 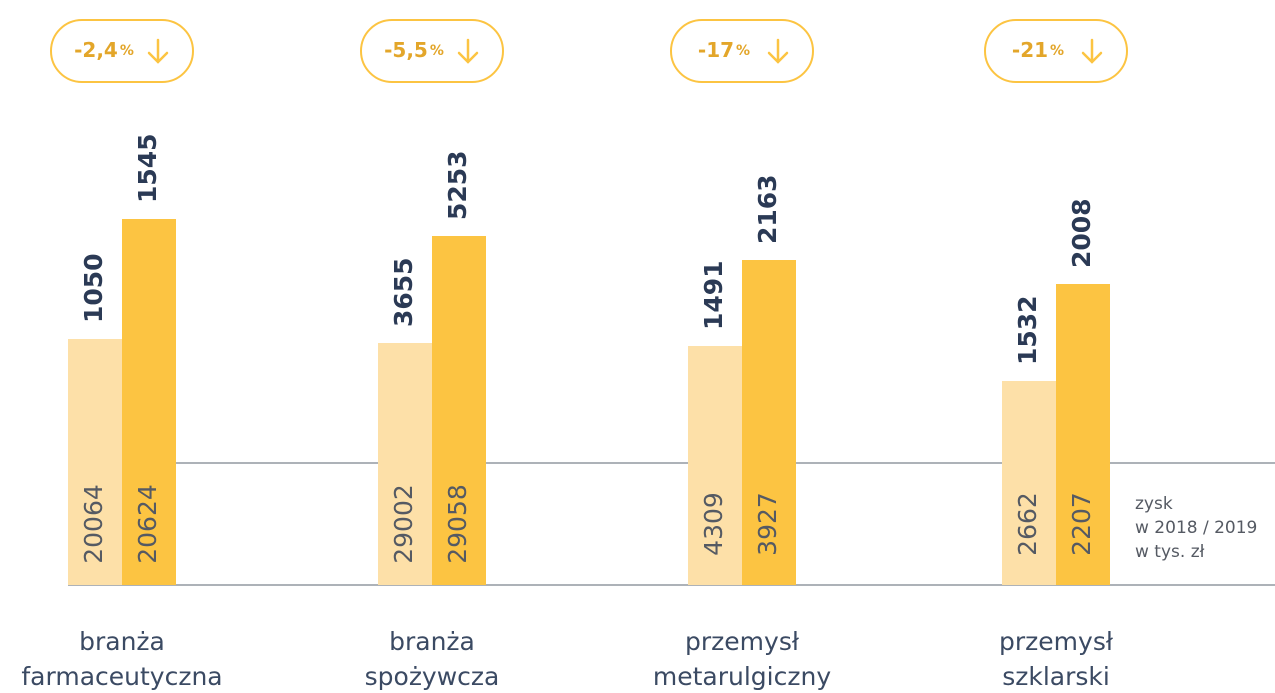 What do you see at coordinates (1170, 552) in the screenshot?
I see `legend-text: w tys. zł` at bounding box center [1170, 552].